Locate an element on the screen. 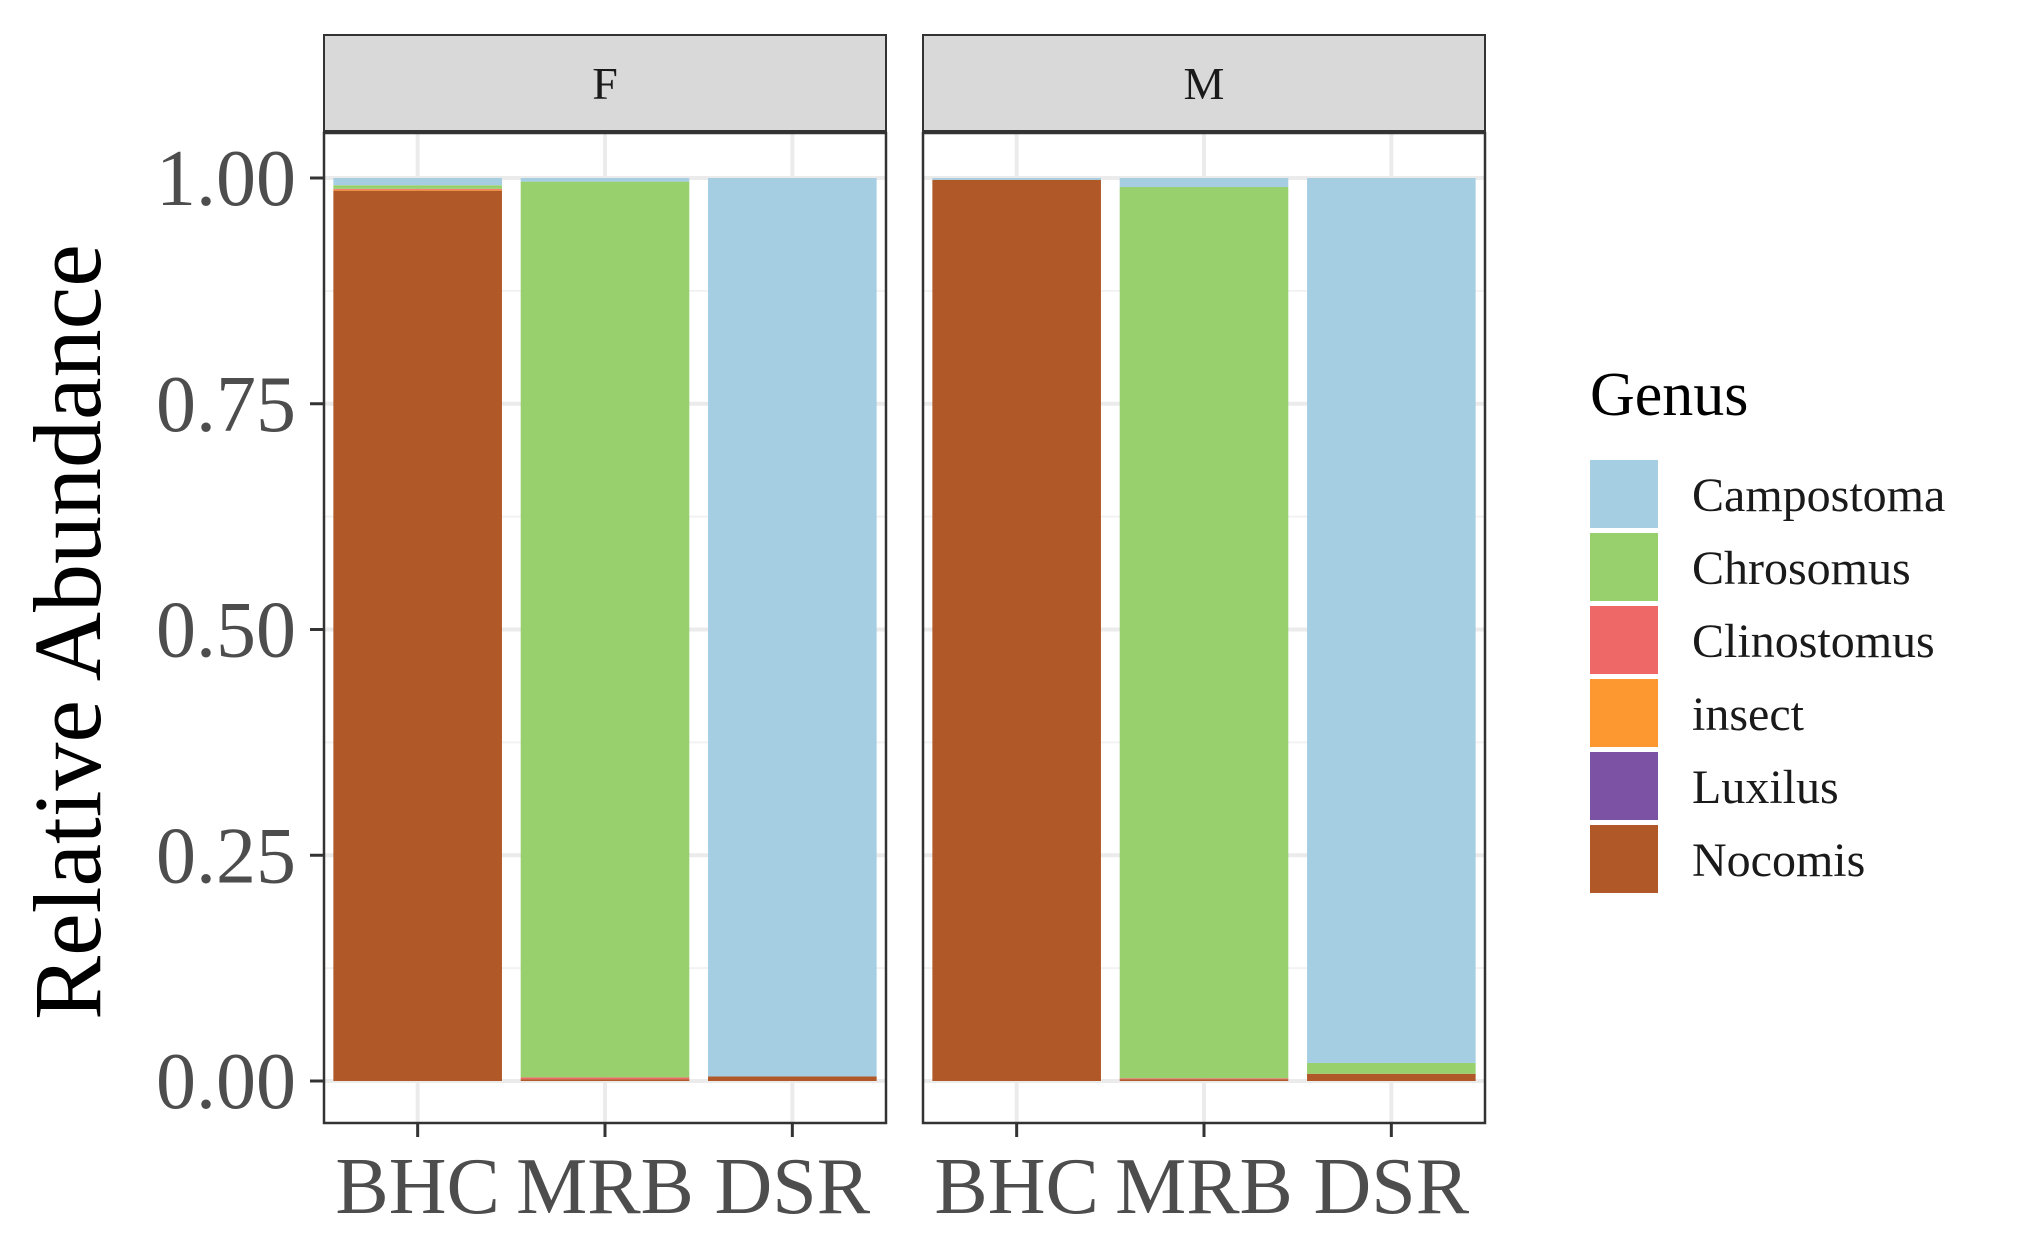  legend-title: Genus is located at coordinates (1669, 395).